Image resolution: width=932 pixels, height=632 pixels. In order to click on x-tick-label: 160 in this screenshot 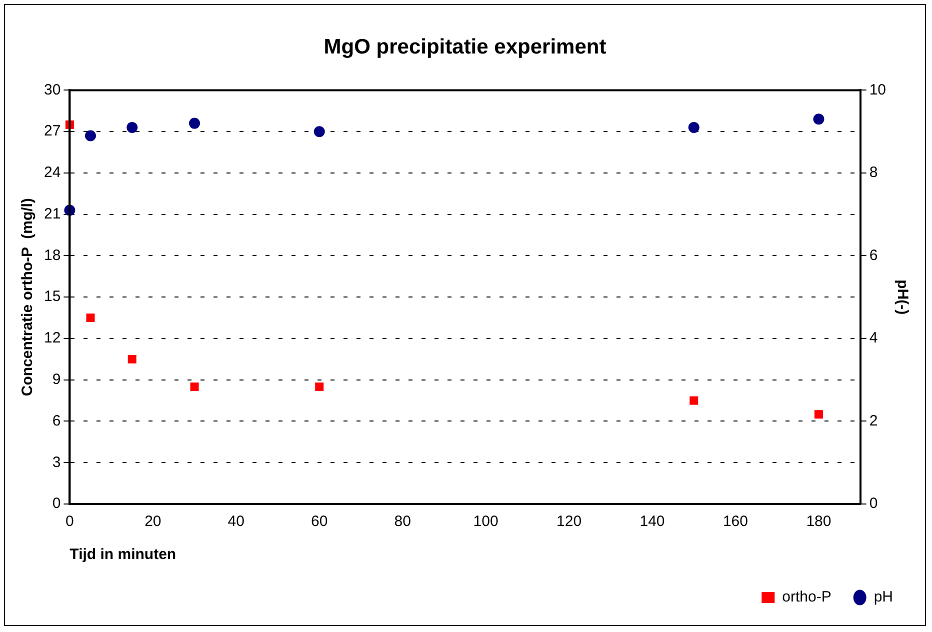, I will do `click(735, 521)`.